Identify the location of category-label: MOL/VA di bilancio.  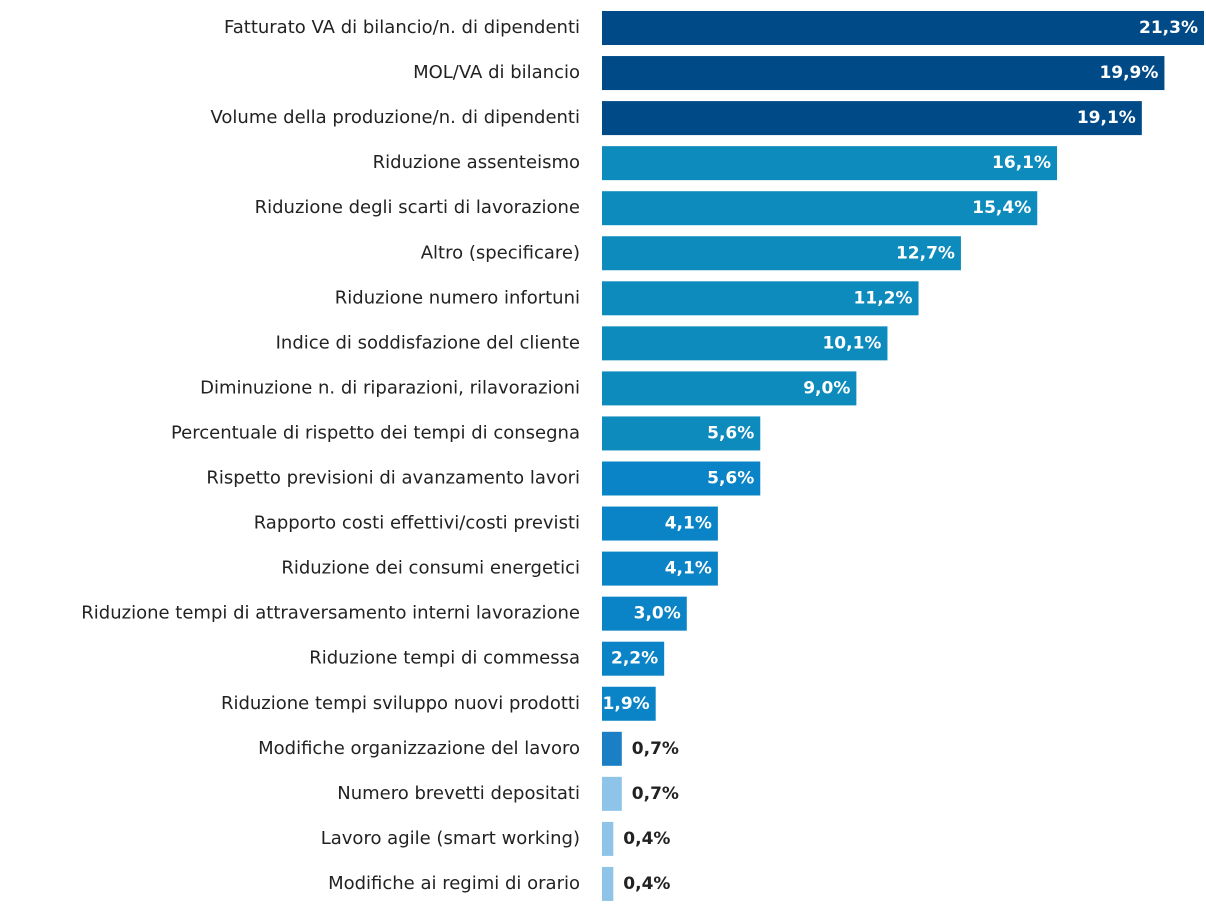
(496, 72).